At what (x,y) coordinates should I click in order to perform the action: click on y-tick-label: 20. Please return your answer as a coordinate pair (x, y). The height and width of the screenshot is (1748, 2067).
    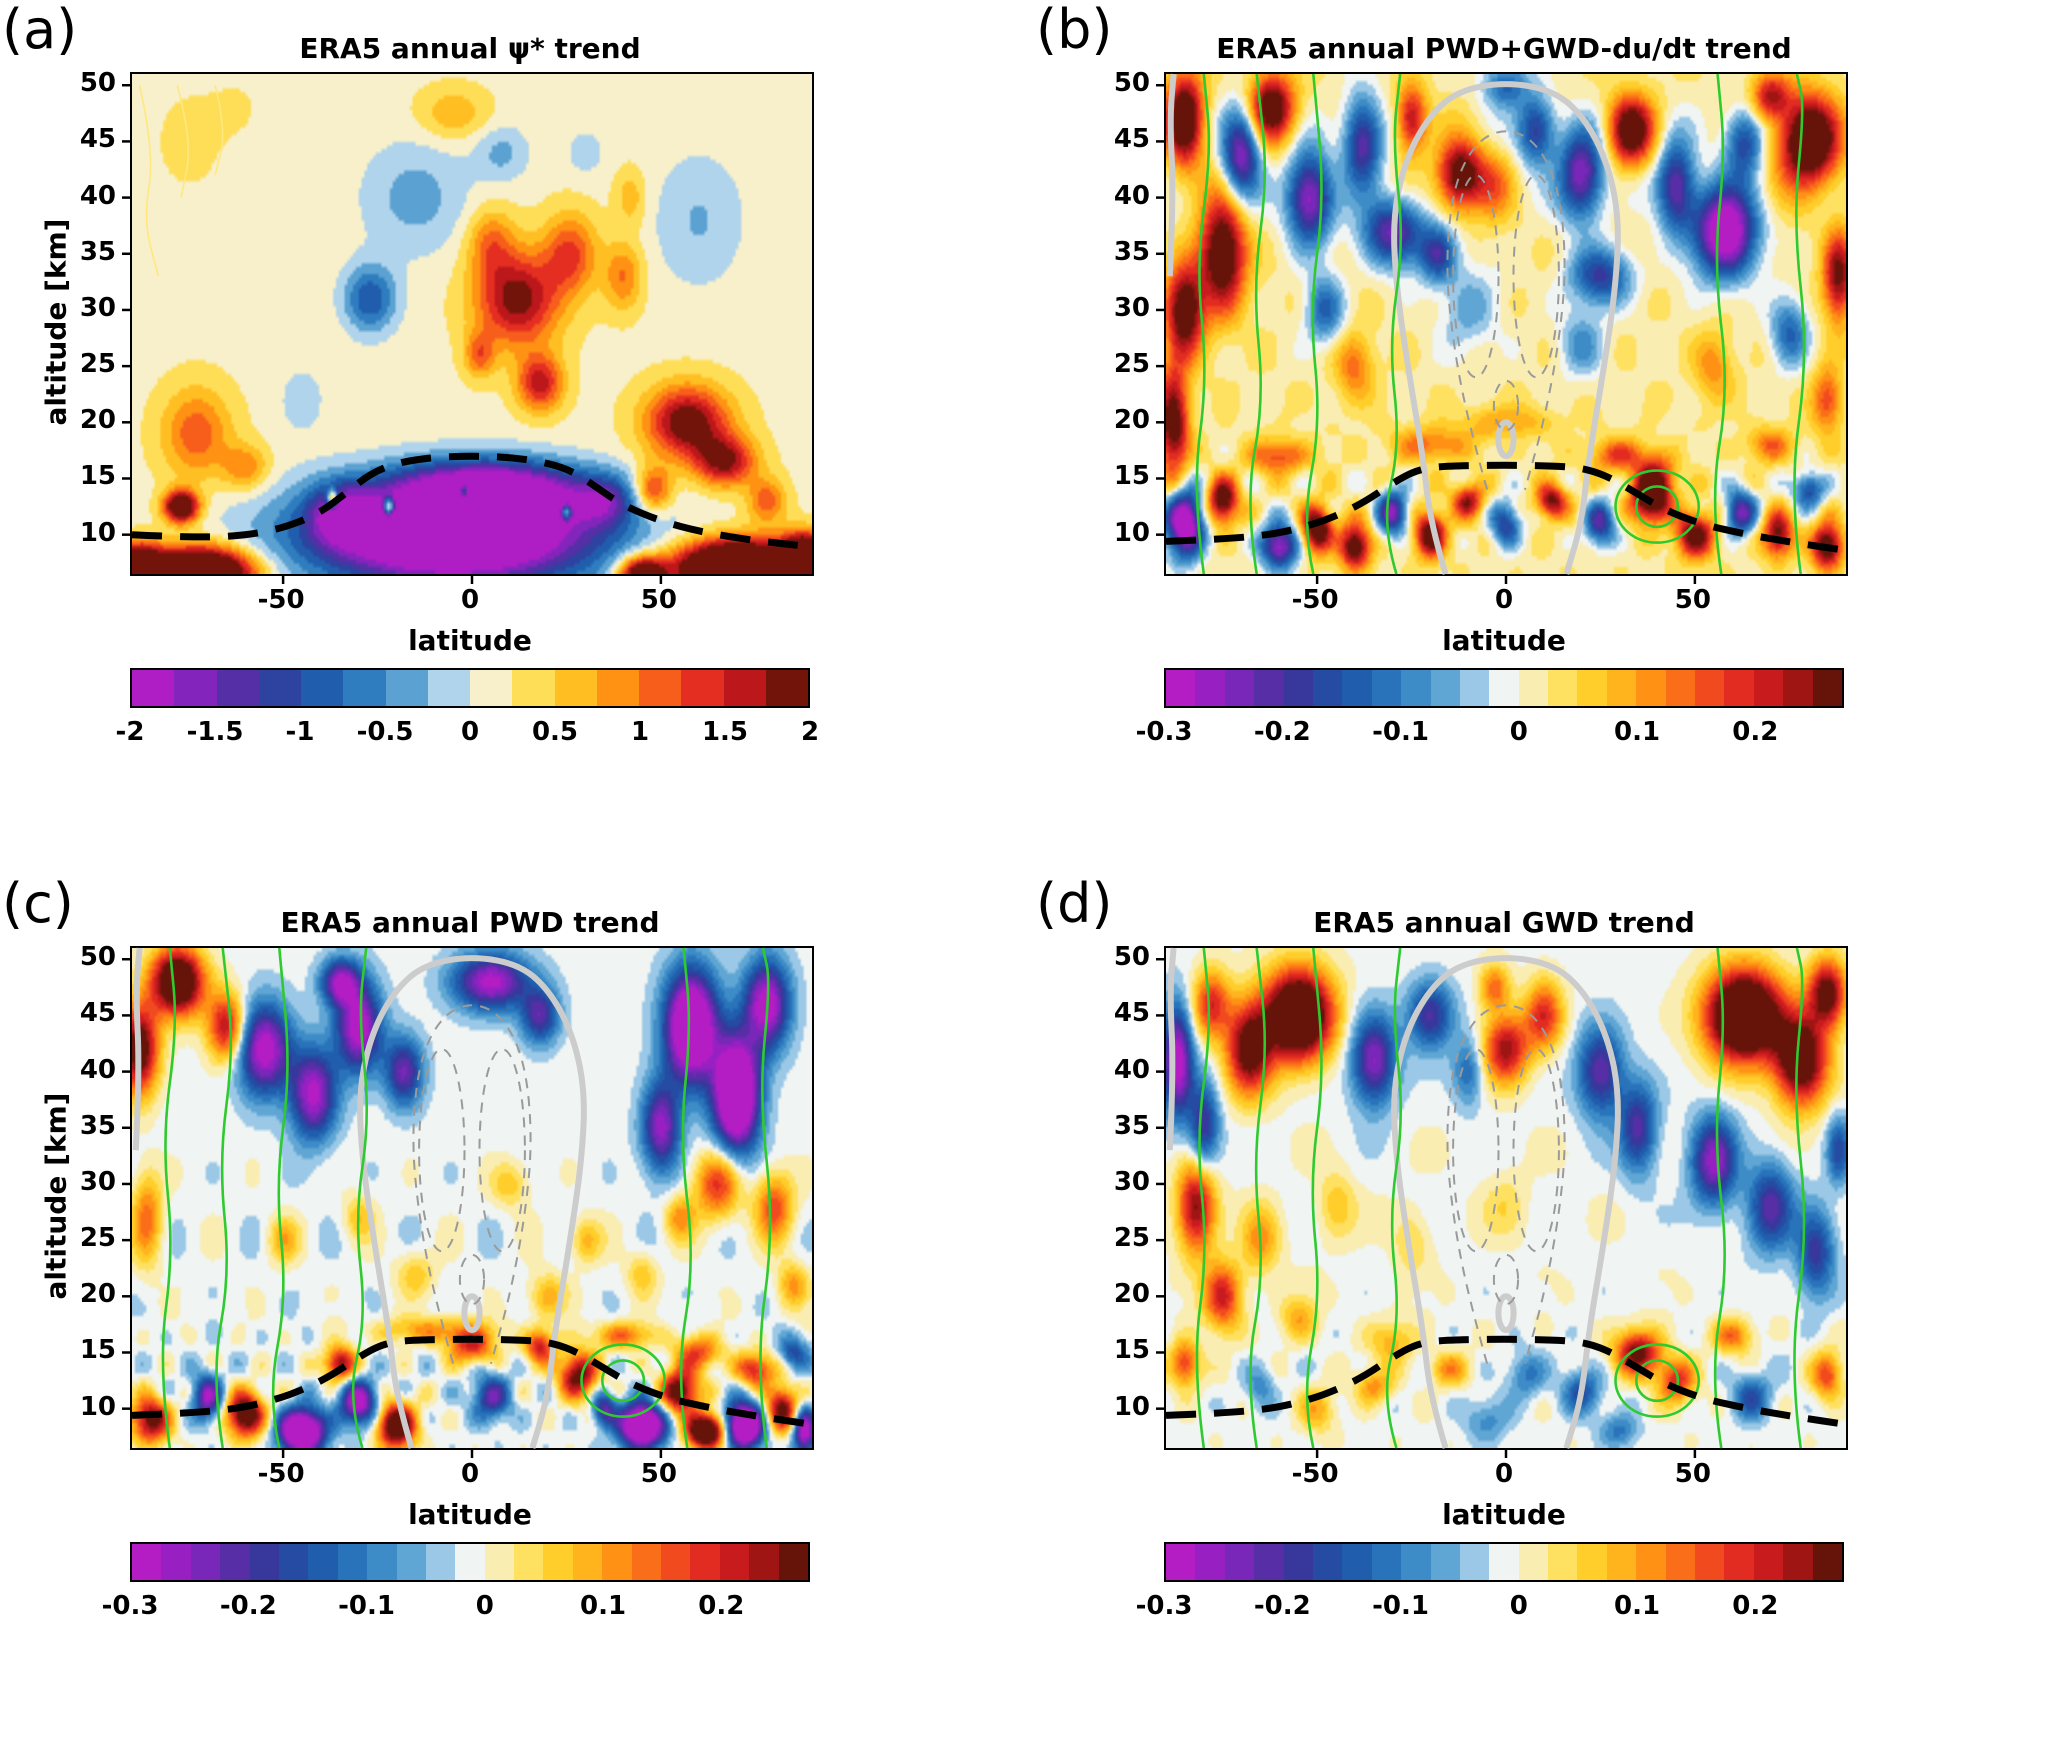
    Looking at the image, I should click on (1131, 1294).